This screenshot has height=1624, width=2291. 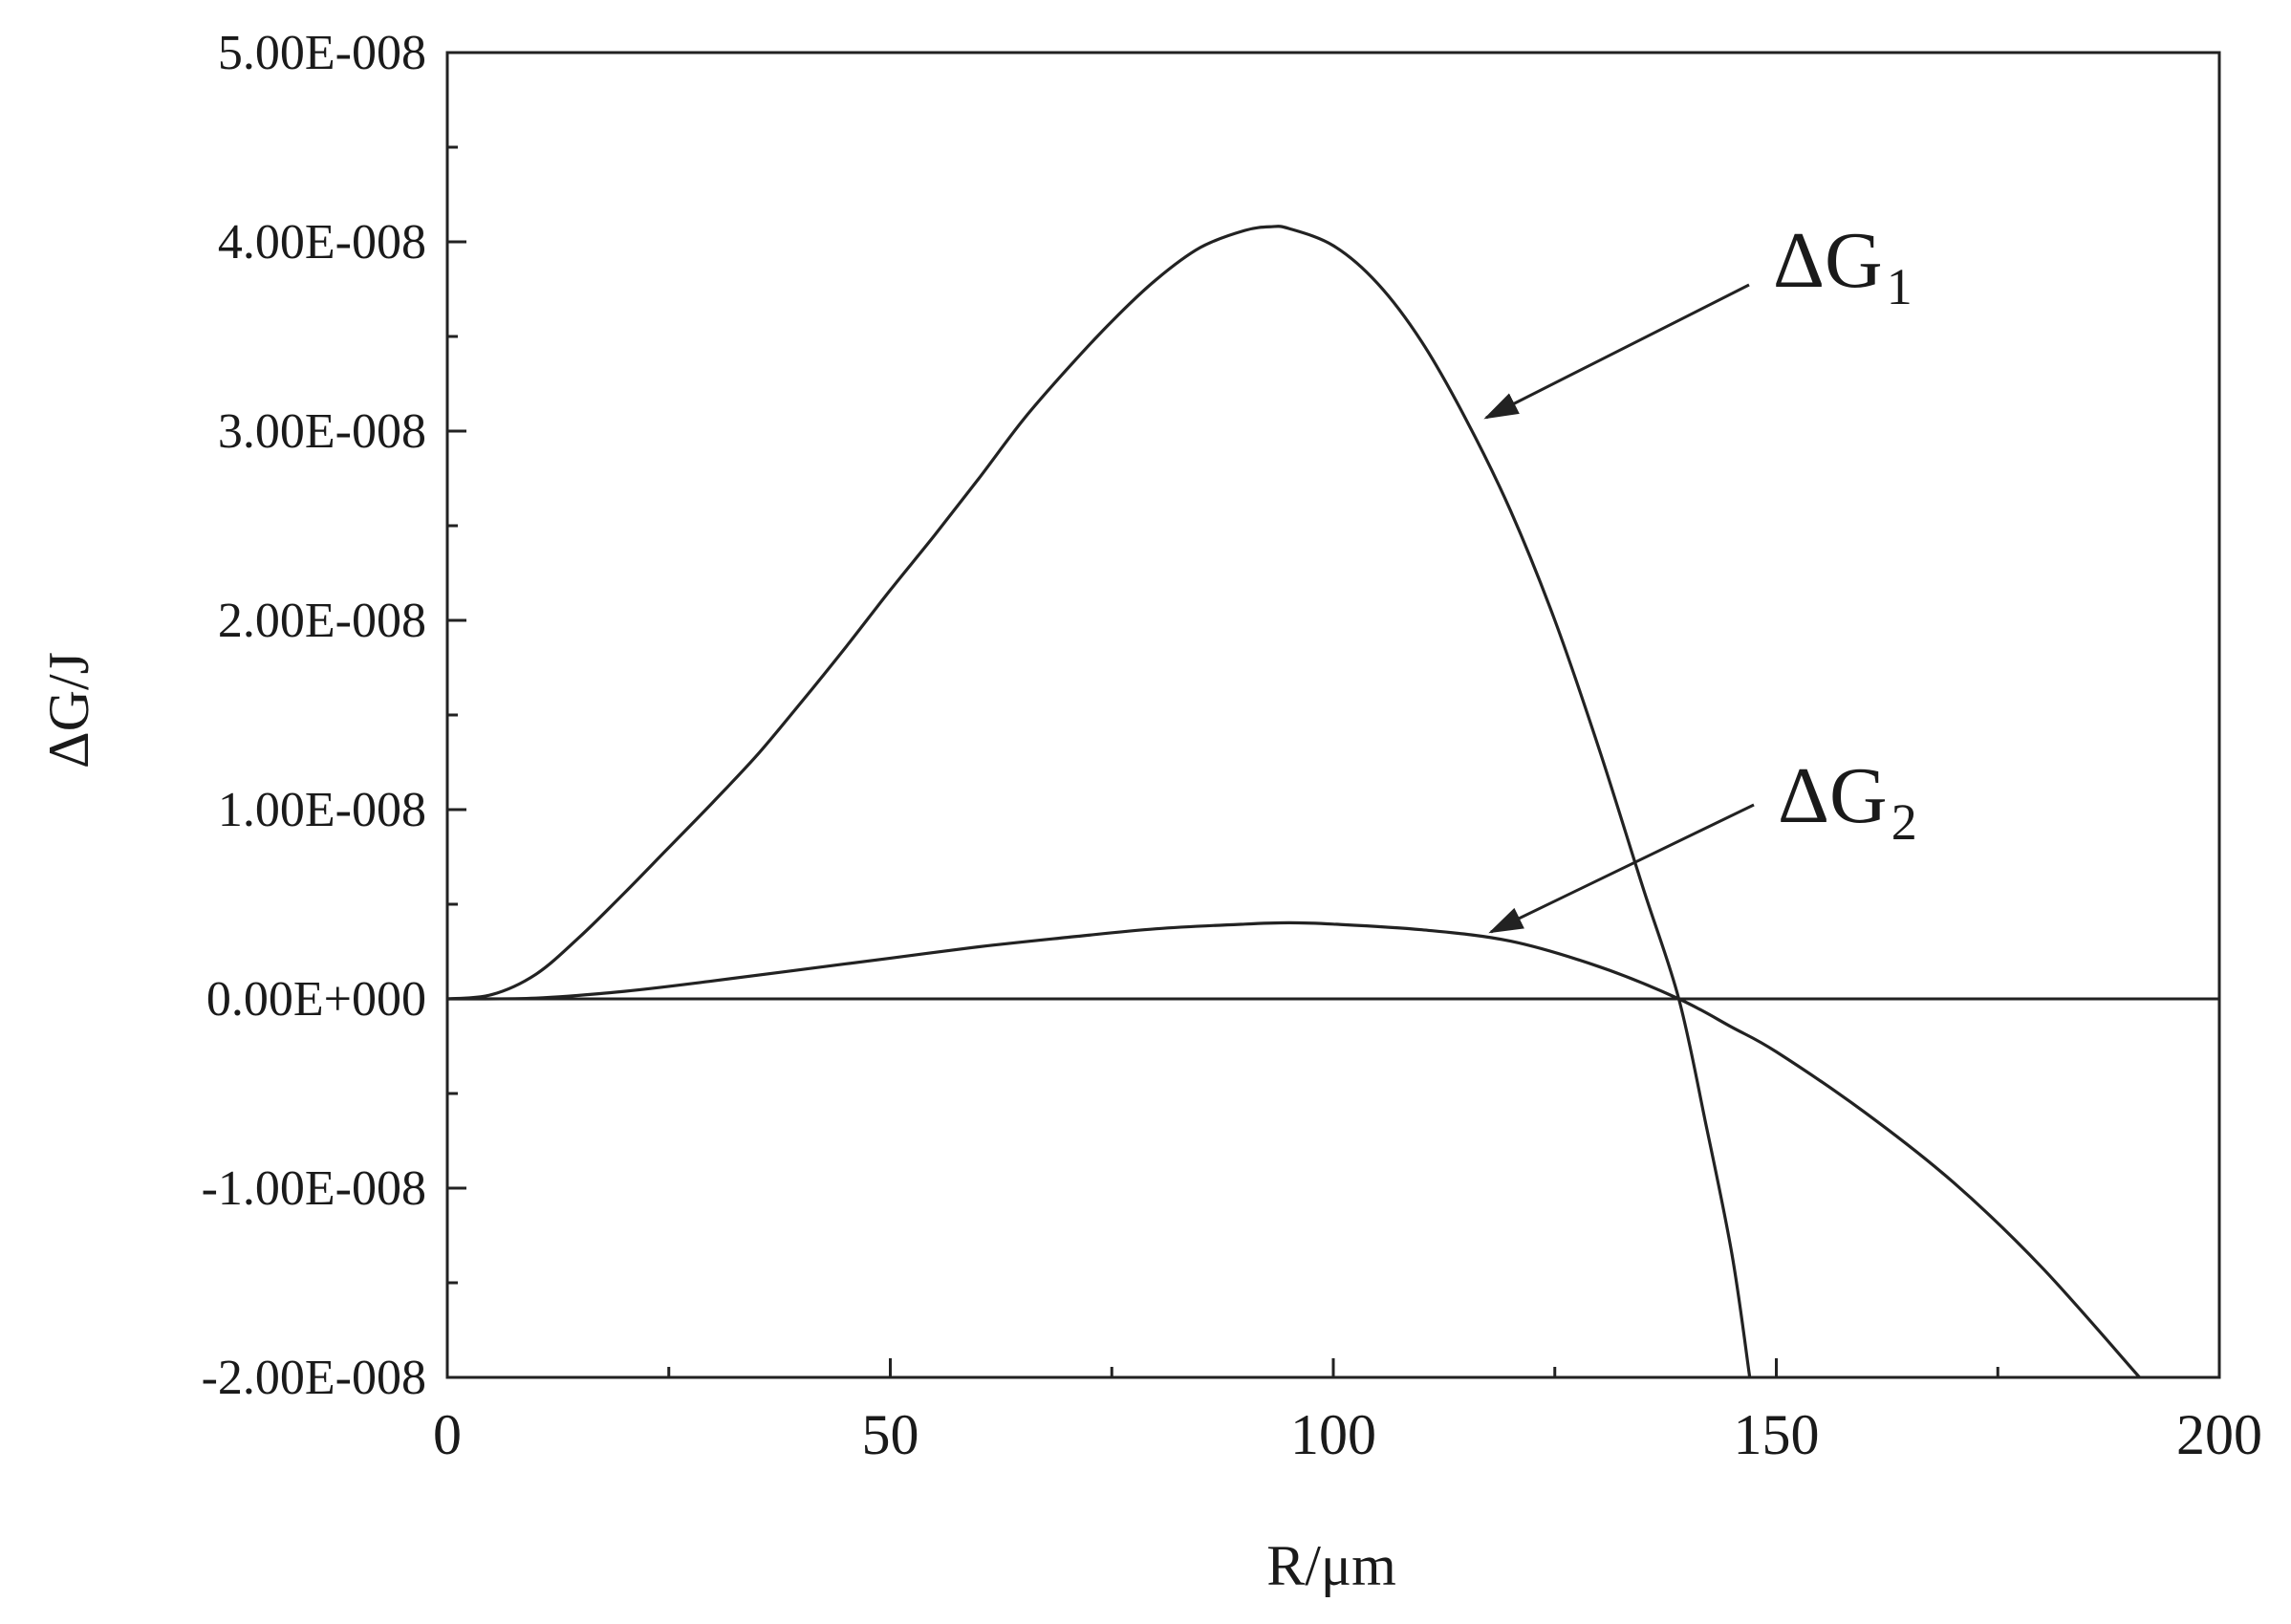 What do you see at coordinates (322, 53) in the screenshot?
I see `y-tick-label: 5.00E-008` at bounding box center [322, 53].